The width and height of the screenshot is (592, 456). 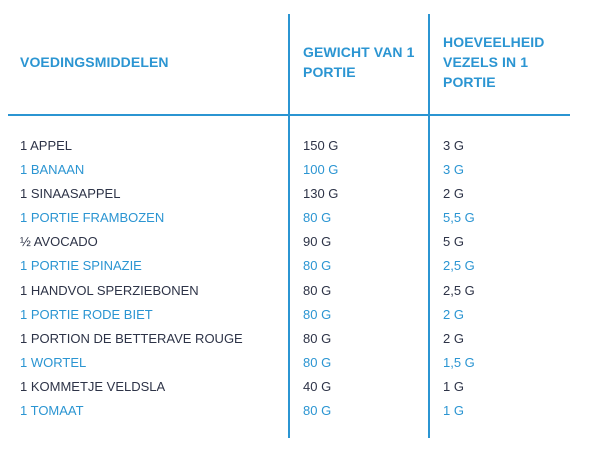 What do you see at coordinates (296, 242) in the screenshot?
I see `table-row: ½ AVOCADO 90 G 5 G` at bounding box center [296, 242].